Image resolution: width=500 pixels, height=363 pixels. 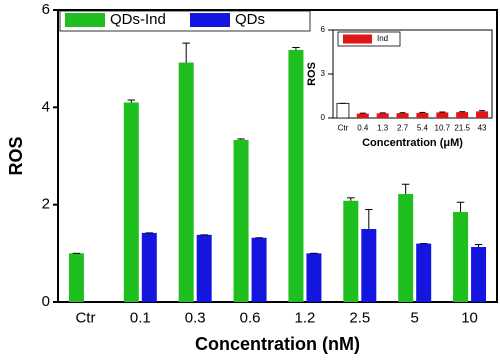 I want to click on x-axis-label: Concentration (μM), so click(x=412, y=143).